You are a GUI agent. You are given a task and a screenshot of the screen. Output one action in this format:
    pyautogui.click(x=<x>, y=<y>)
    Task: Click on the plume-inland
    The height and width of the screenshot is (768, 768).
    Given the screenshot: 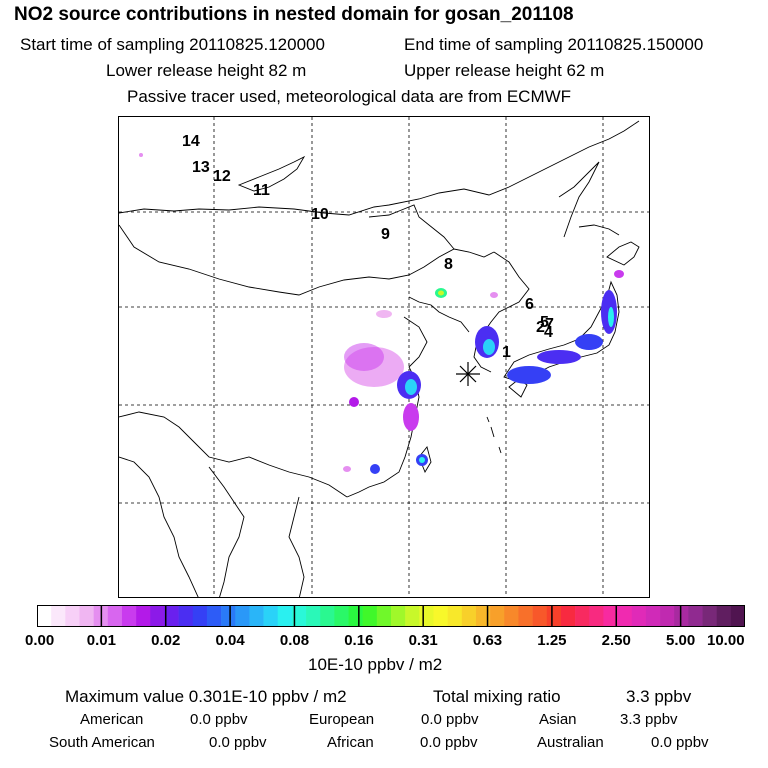 What is the action you would take?
    pyautogui.click(x=354, y=402)
    